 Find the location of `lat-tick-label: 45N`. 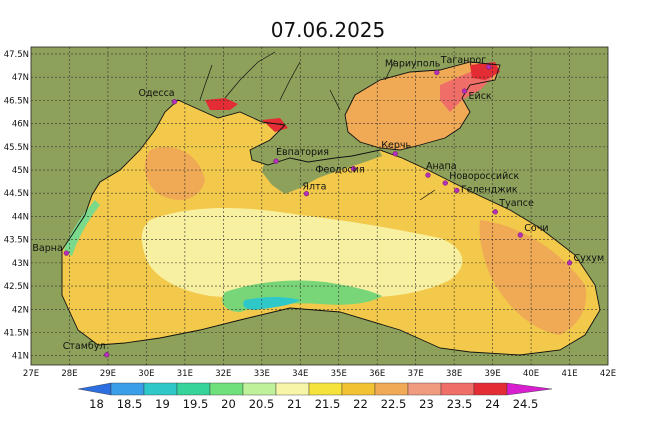

lat-tick-label: 45N is located at coordinates (20, 171).